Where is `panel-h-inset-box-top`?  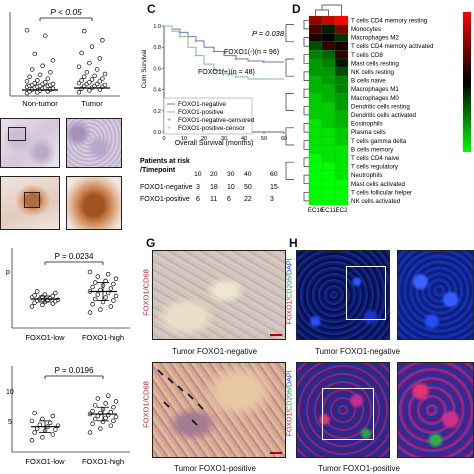
panel-h-inset-box-top is located at coordinates (366, 293).